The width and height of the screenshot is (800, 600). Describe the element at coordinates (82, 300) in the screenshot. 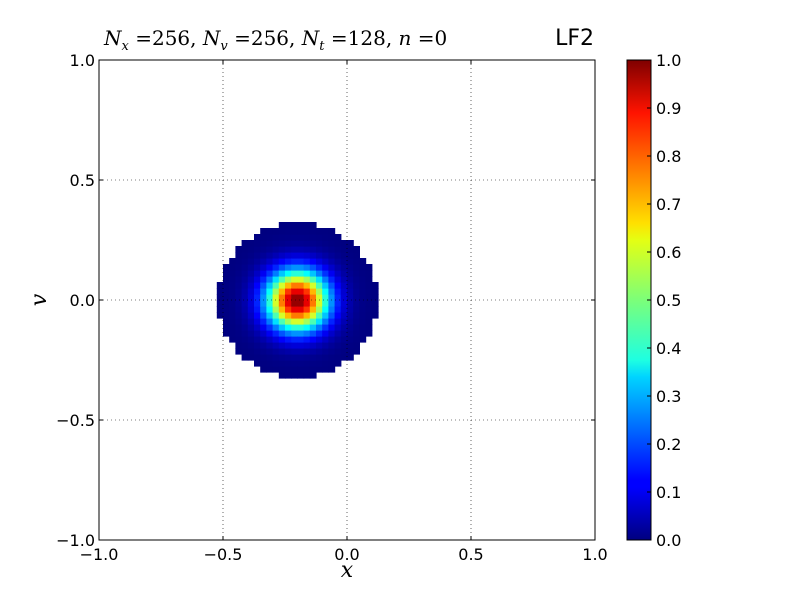

I see `y-tick-label: 0.0` at that location.